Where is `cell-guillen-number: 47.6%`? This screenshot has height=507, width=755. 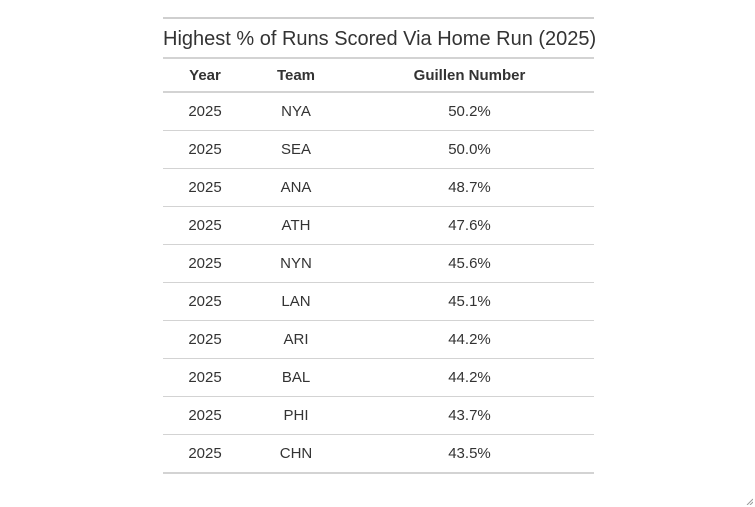
cell-guillen-number: 47.6% is located at coordinates (469, 225).